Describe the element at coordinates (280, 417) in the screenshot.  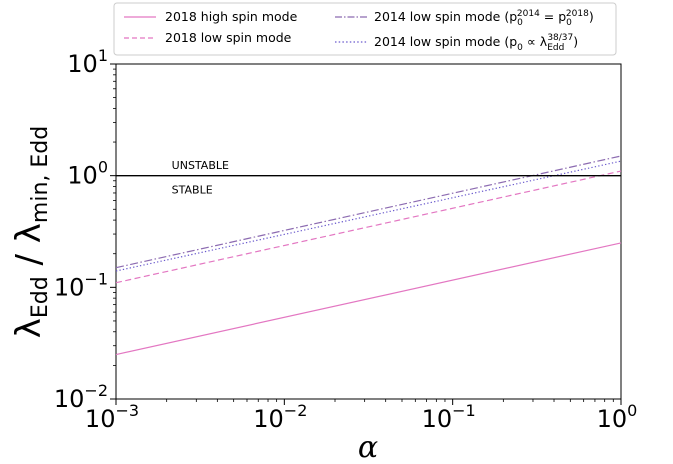
I see `x-tick-label: 10⁻²` at that location.